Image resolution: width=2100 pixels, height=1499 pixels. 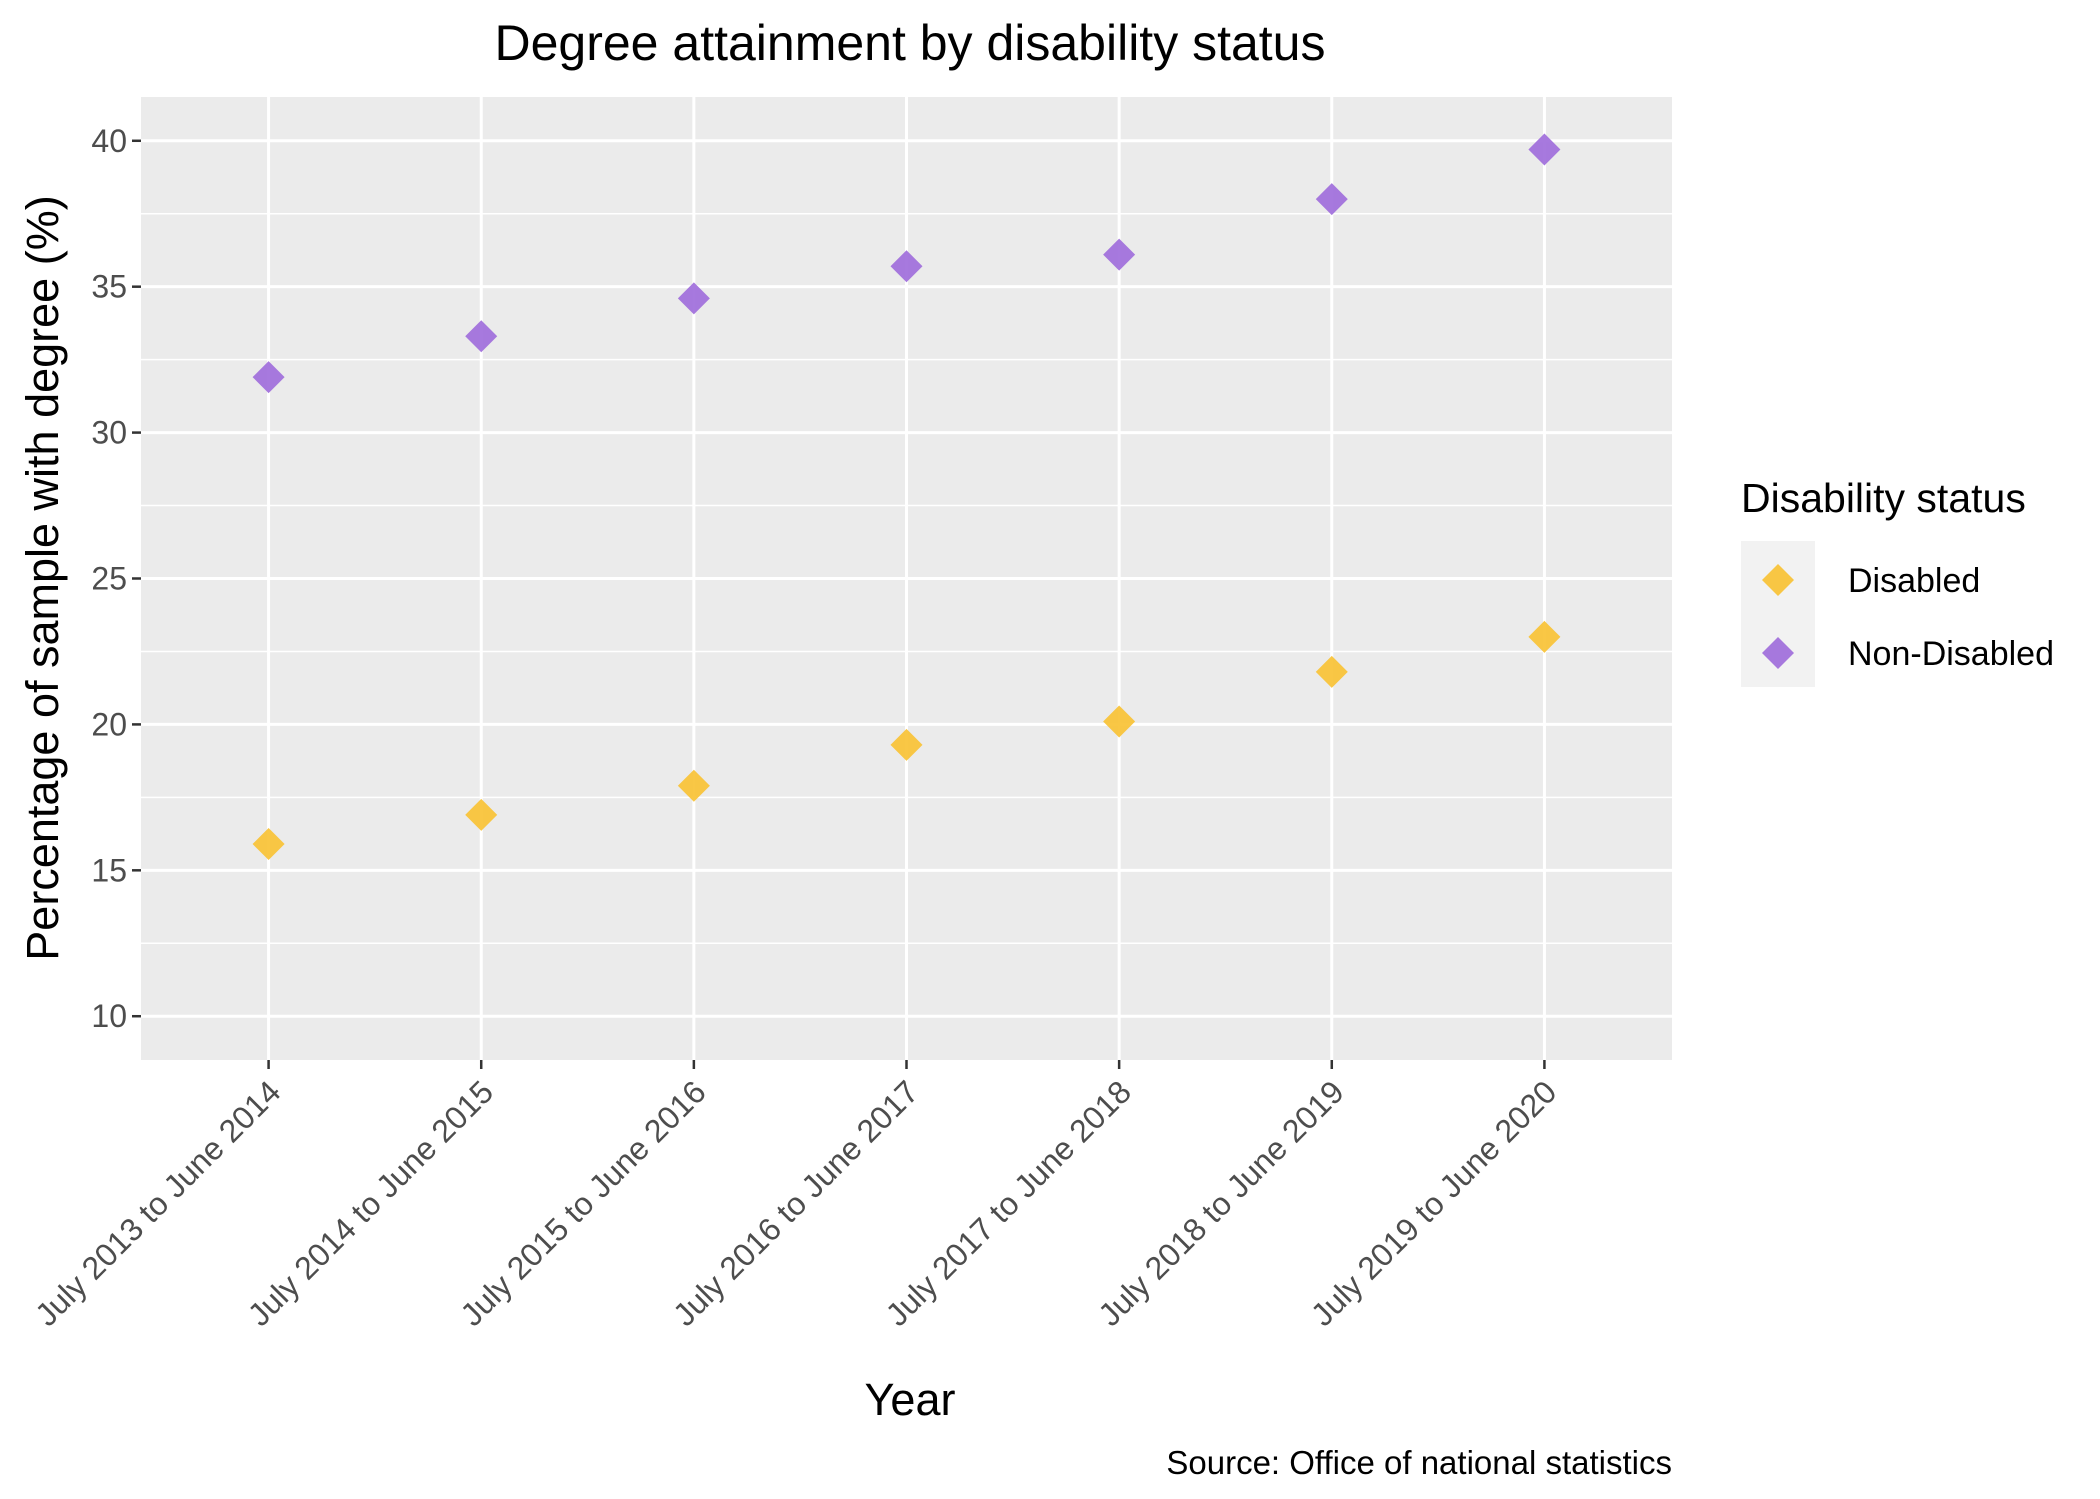 I want to click on y-tick-label: 30, so click(x=109, y=433).